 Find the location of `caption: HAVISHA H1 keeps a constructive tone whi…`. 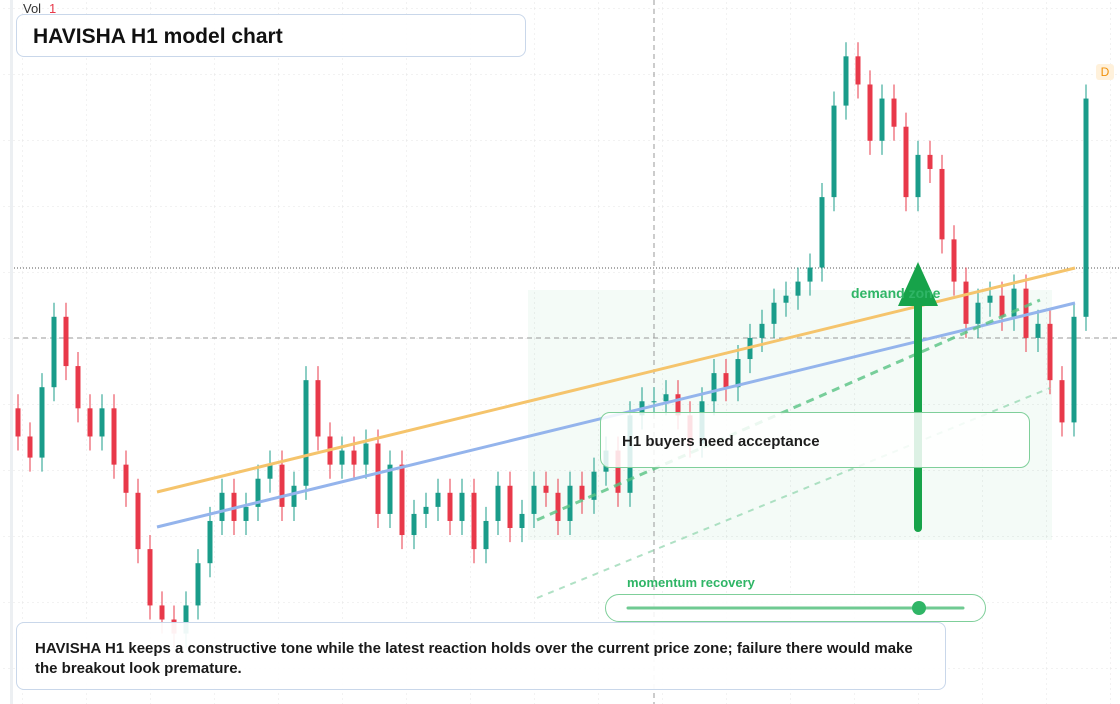

caption: HAVISHA H1 keeps a constructive tone whi… is located at coordinates (481, 656).